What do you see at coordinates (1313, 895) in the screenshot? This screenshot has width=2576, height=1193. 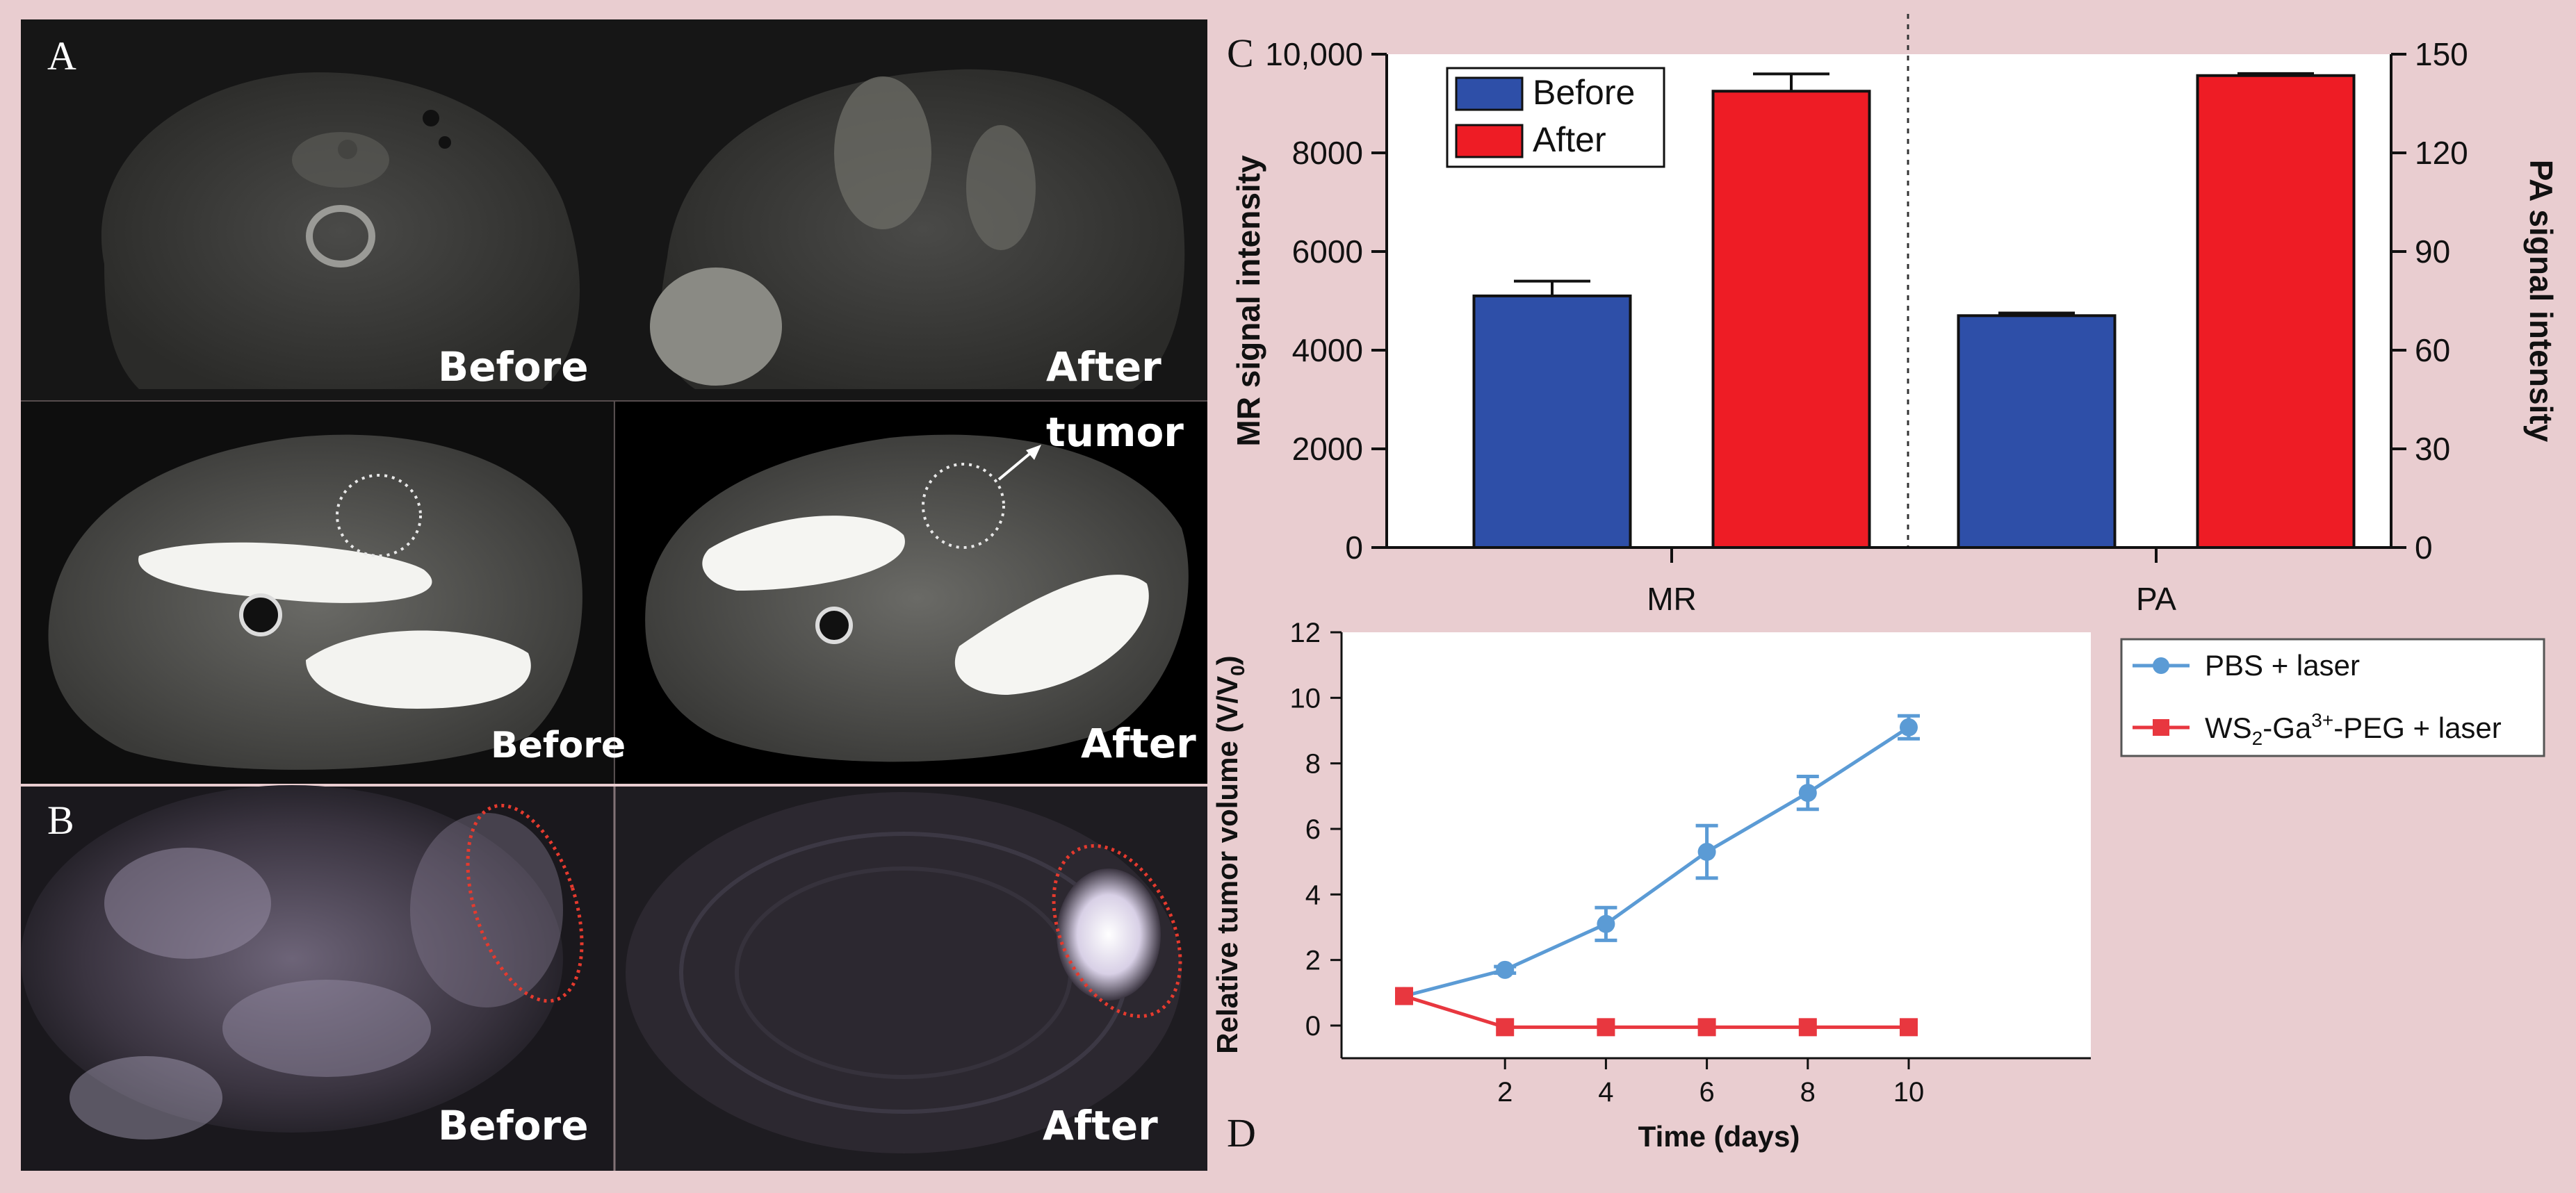 I see `d-y-tick-label: 4` at bounding box center [1313, 895].